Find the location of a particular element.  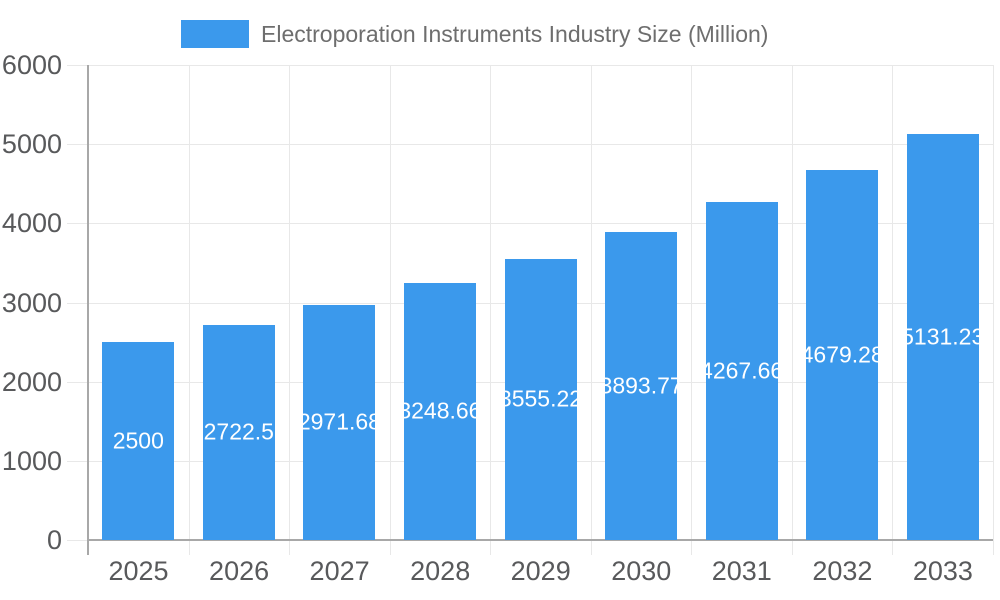

y-axis-tick-label: 2000 is located at coordinates (31, 382).